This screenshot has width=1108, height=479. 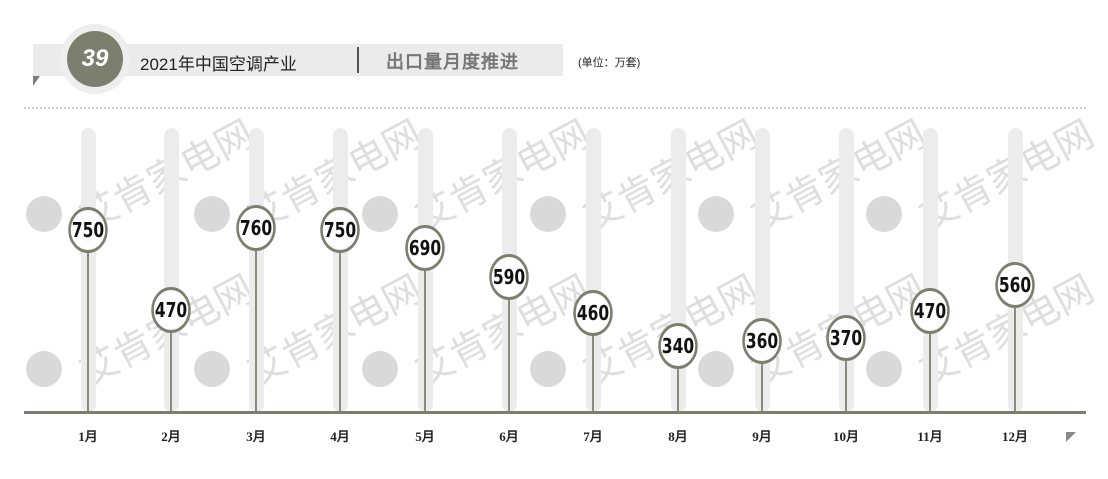 What do you see at coordinates (218, 64) in the screenshot?
I see `chart-title: 2021年中国空调产业` at bounding box center [218, 64].